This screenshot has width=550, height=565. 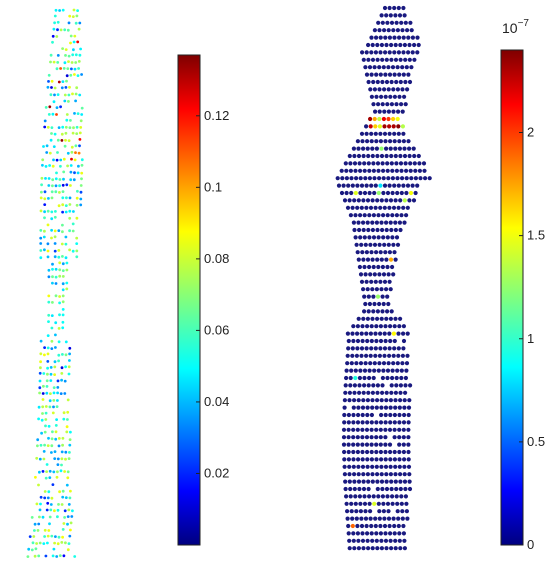 What do you see at coordinates (530, 132) in the screenshot?
I see `right-colorbar-tick-label: 2` at bounding box center [530, 132].